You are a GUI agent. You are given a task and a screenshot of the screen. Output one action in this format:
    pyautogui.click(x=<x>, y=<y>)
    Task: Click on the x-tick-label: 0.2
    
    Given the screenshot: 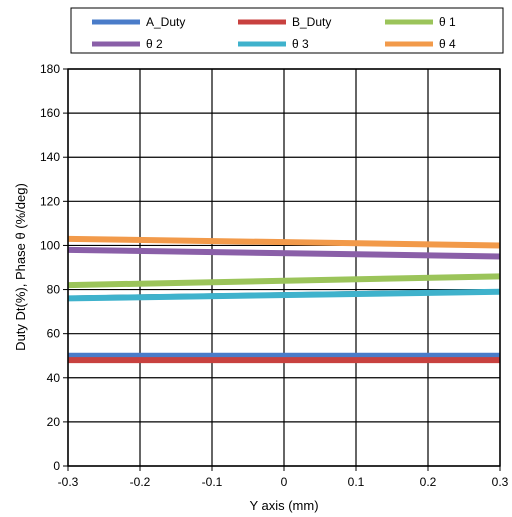 What is the action you would take?
    pyautogui.click(x=428, y=482)
    